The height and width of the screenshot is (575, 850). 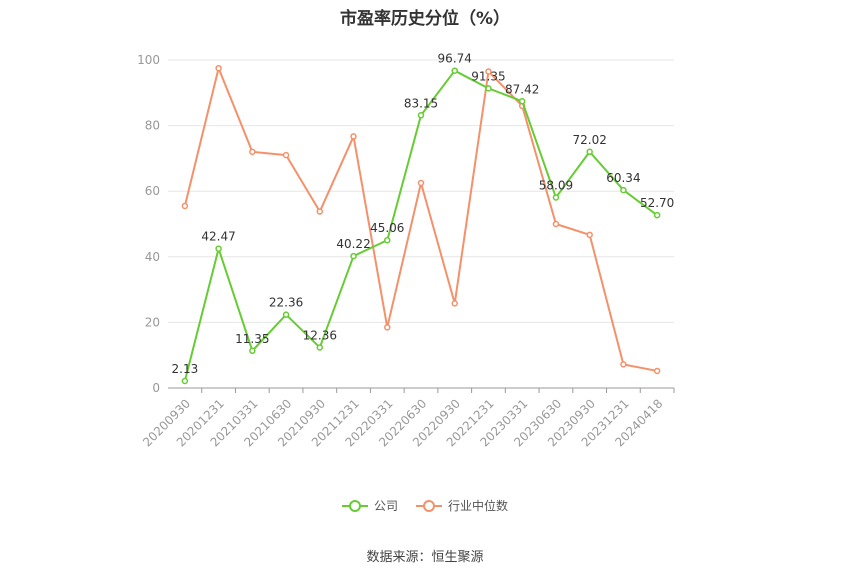 What do you see at coordinates (488, 76) in the screenshot?
I see `data-label: 91.35` at bounding box center [488, 76].